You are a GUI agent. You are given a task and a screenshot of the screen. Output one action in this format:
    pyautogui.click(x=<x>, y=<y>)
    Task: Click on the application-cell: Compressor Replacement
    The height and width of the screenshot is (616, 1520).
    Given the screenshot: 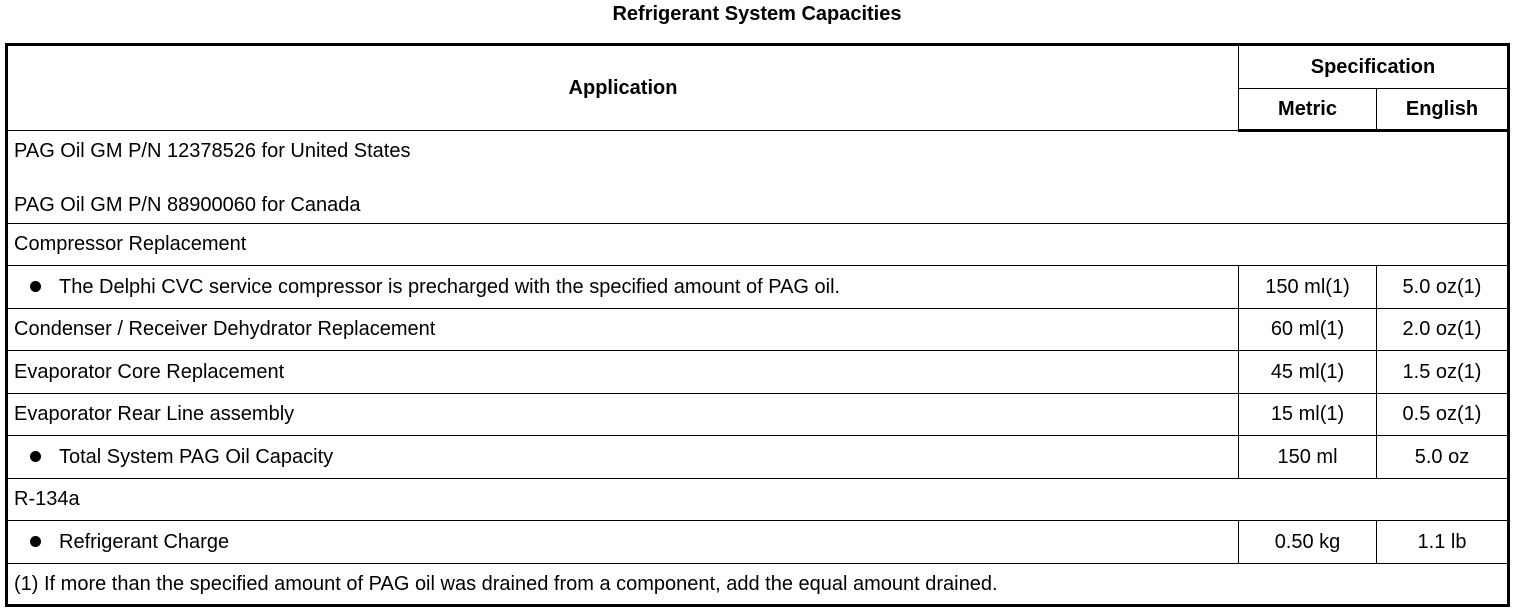 What is the action you would take?
    pyautogui.click(x=757, y=244)
    